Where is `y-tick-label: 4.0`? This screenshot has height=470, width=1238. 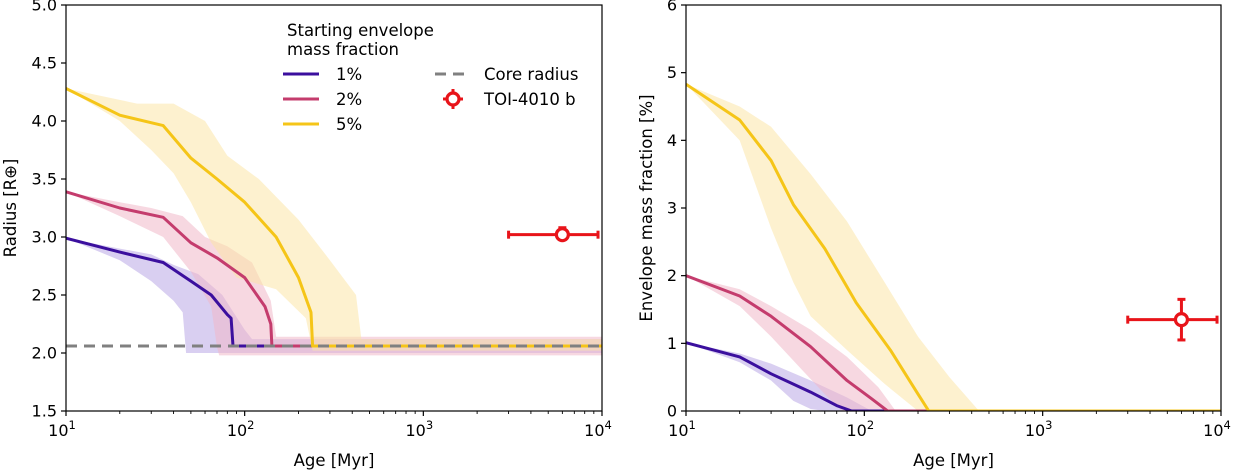 y-tick-label: 4.0 is located at coordinates (44, 121).